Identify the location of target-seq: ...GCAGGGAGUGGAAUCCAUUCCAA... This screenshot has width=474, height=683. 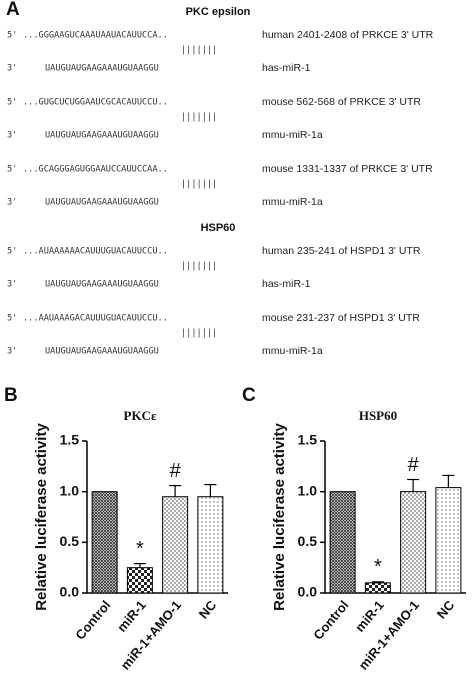
(95, 170).